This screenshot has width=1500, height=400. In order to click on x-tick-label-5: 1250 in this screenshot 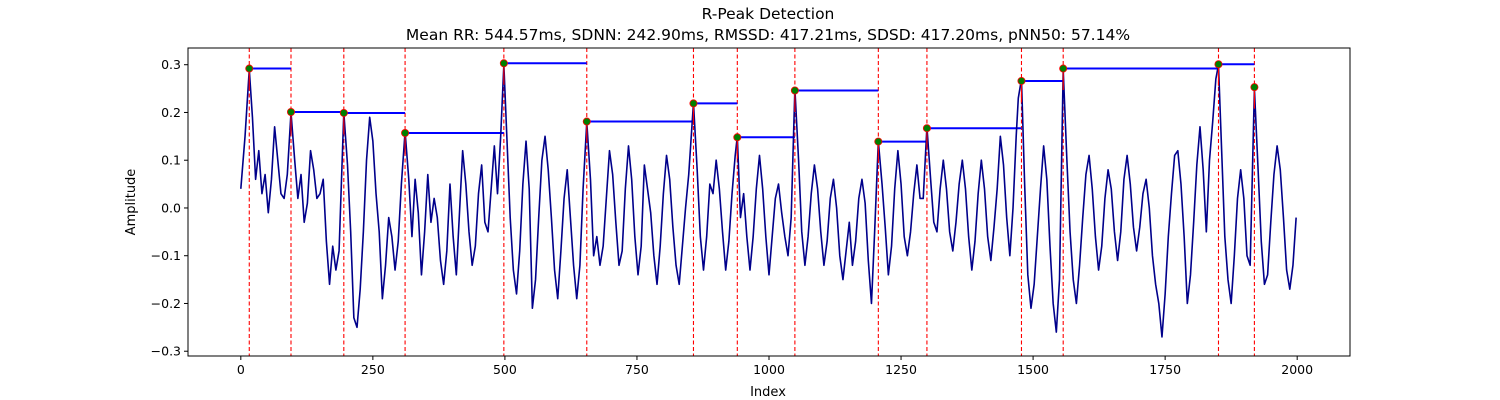, I will do `click(901, 369)`.